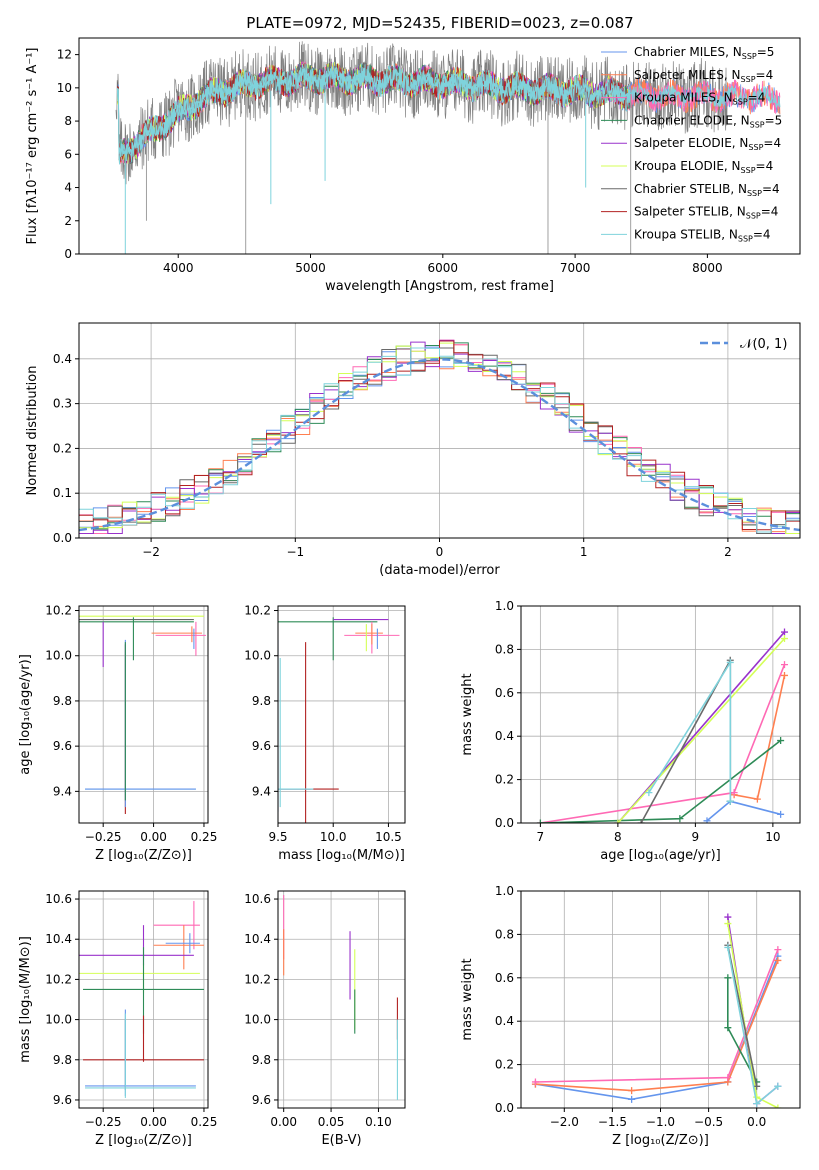 This screenshot has height=1170, width=819. Describe the element at coordinates (504, 1108) in the screenshot. I see `weight-z-ytick-label: 0.0` at that location.